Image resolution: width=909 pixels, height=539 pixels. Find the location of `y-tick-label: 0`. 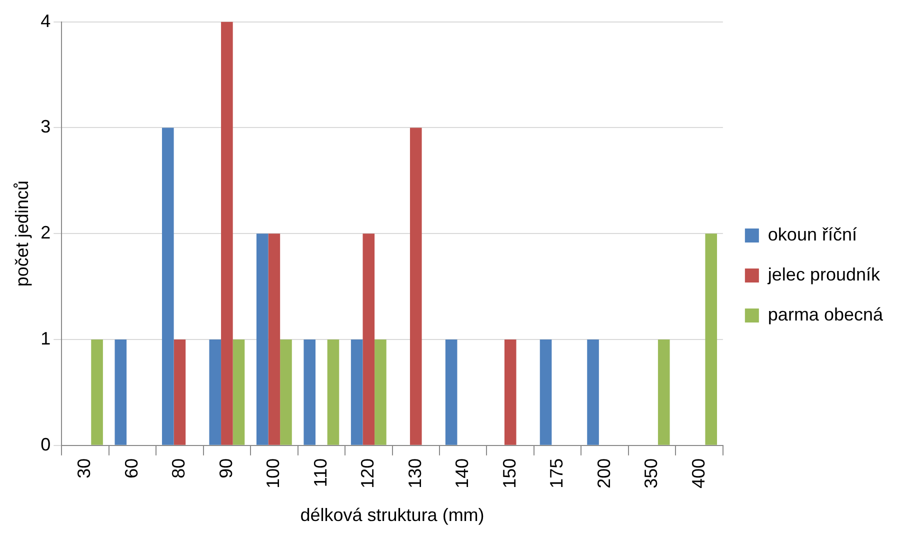

y-tick-label: 0 is located at coordinates (45, 444).